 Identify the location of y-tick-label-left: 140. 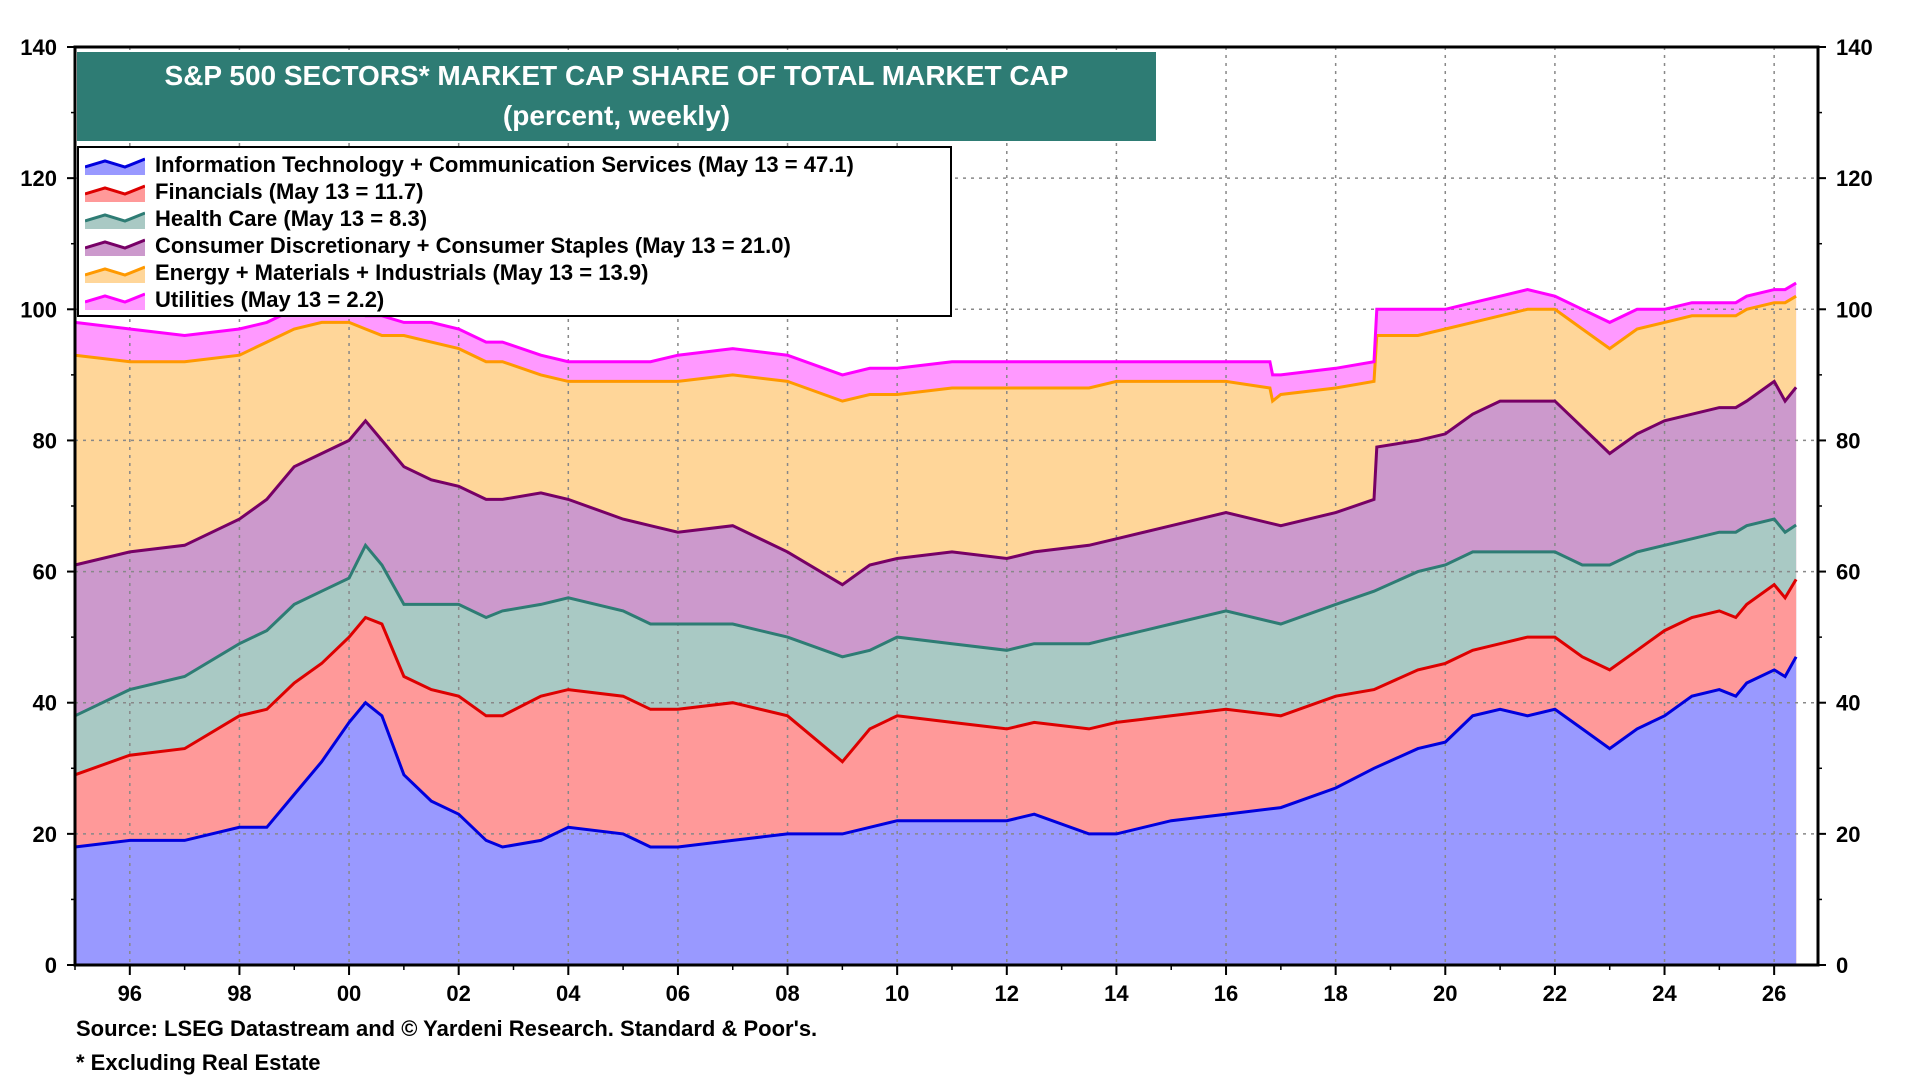
(38, 47).